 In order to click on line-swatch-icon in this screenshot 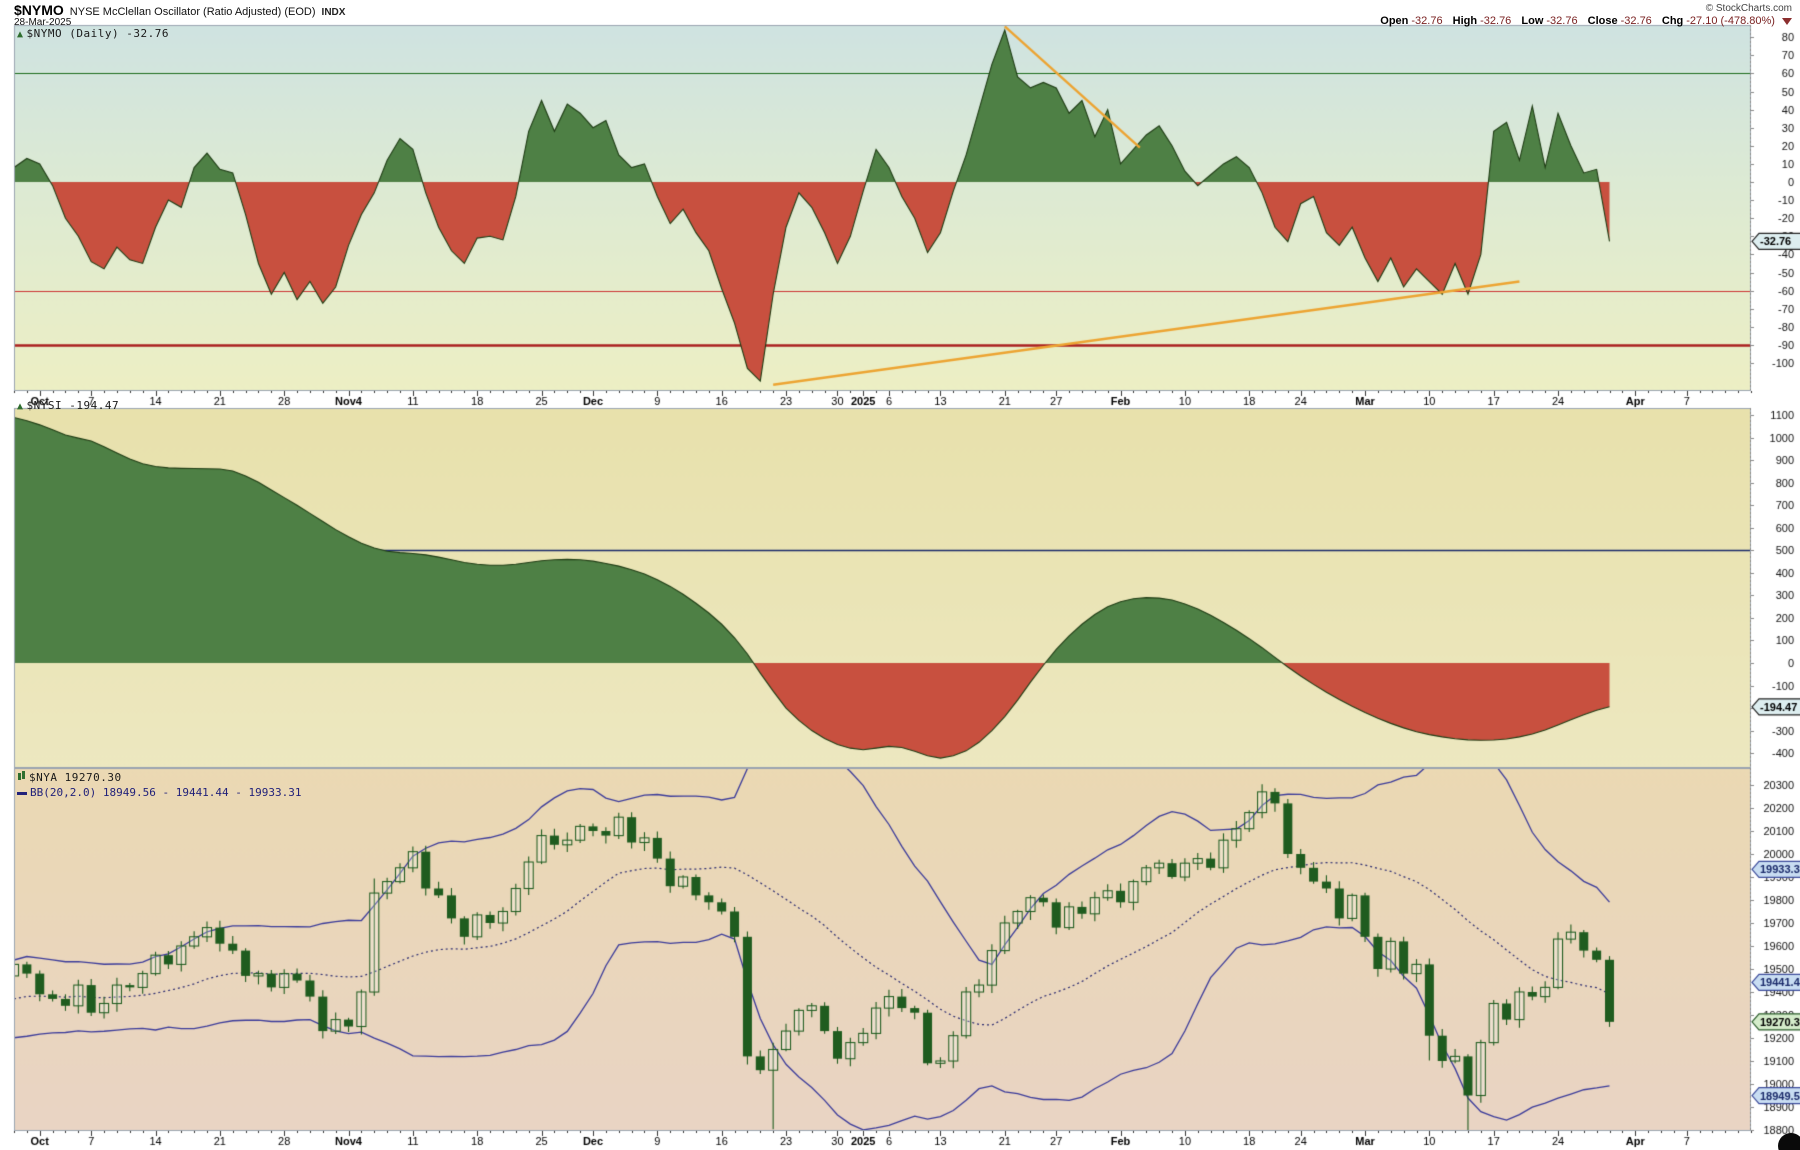, I will do `click(22, 793)`.